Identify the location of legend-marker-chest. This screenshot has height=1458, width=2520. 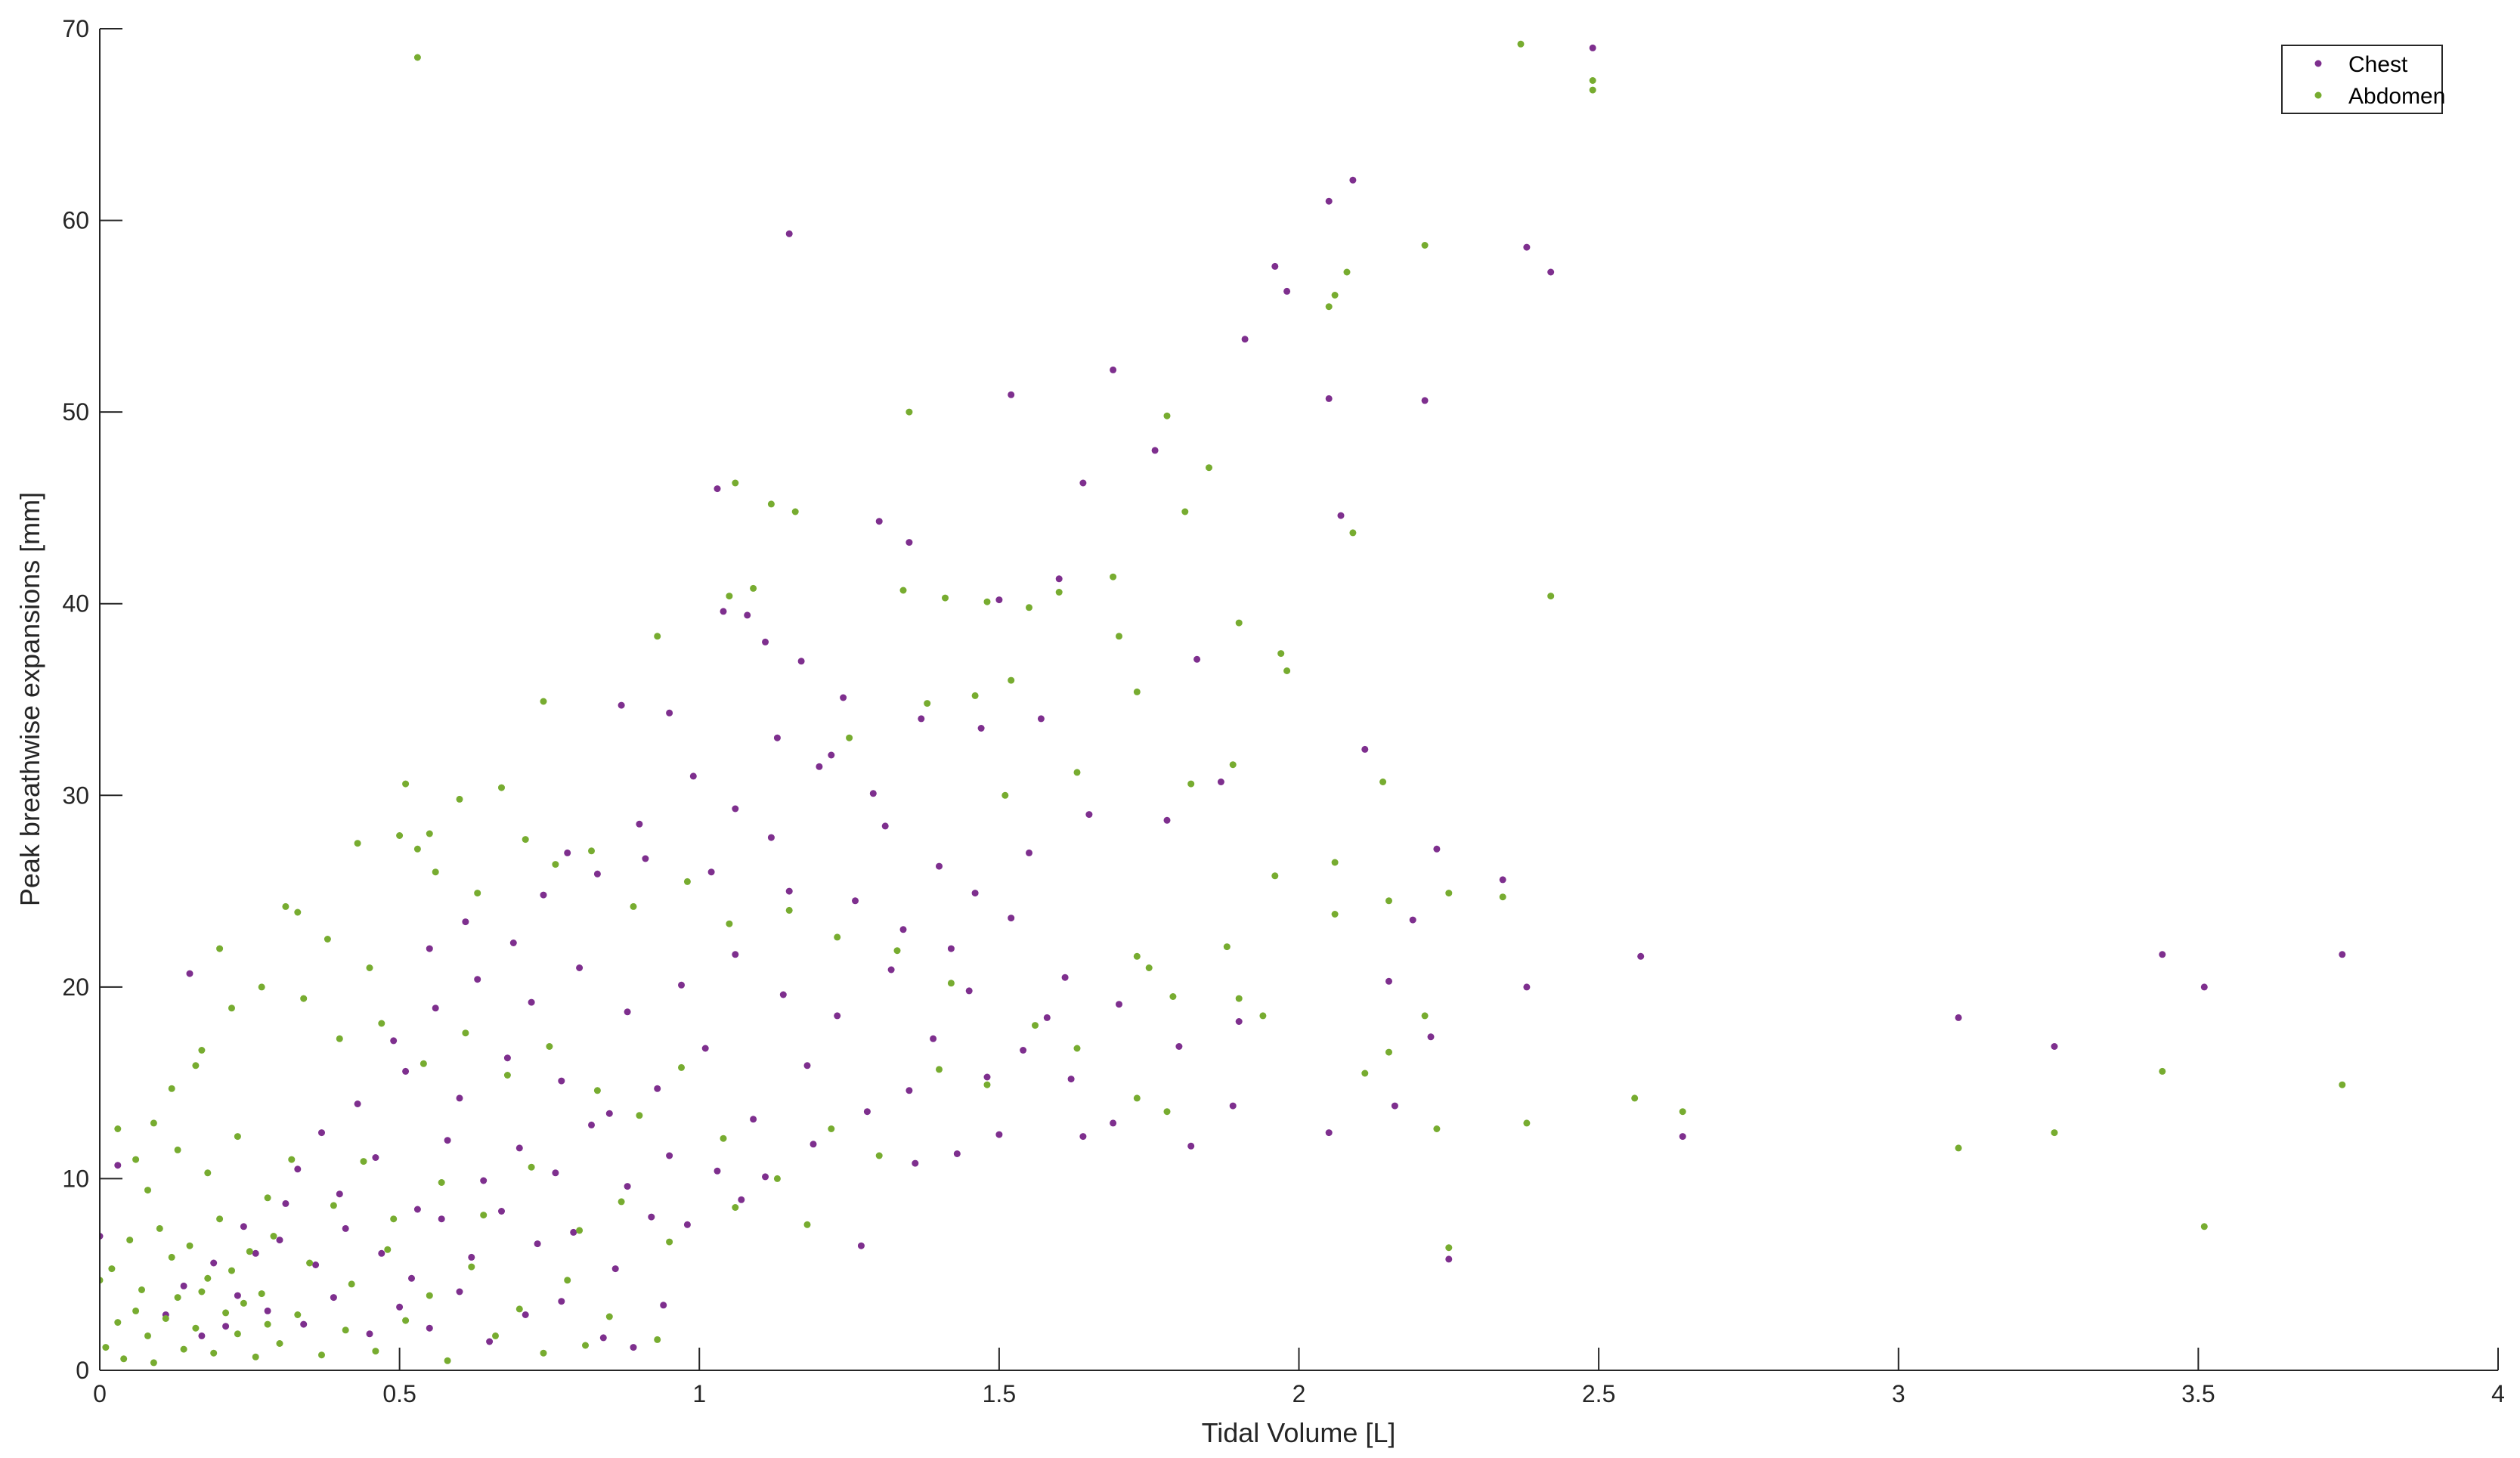
(2318, 64).